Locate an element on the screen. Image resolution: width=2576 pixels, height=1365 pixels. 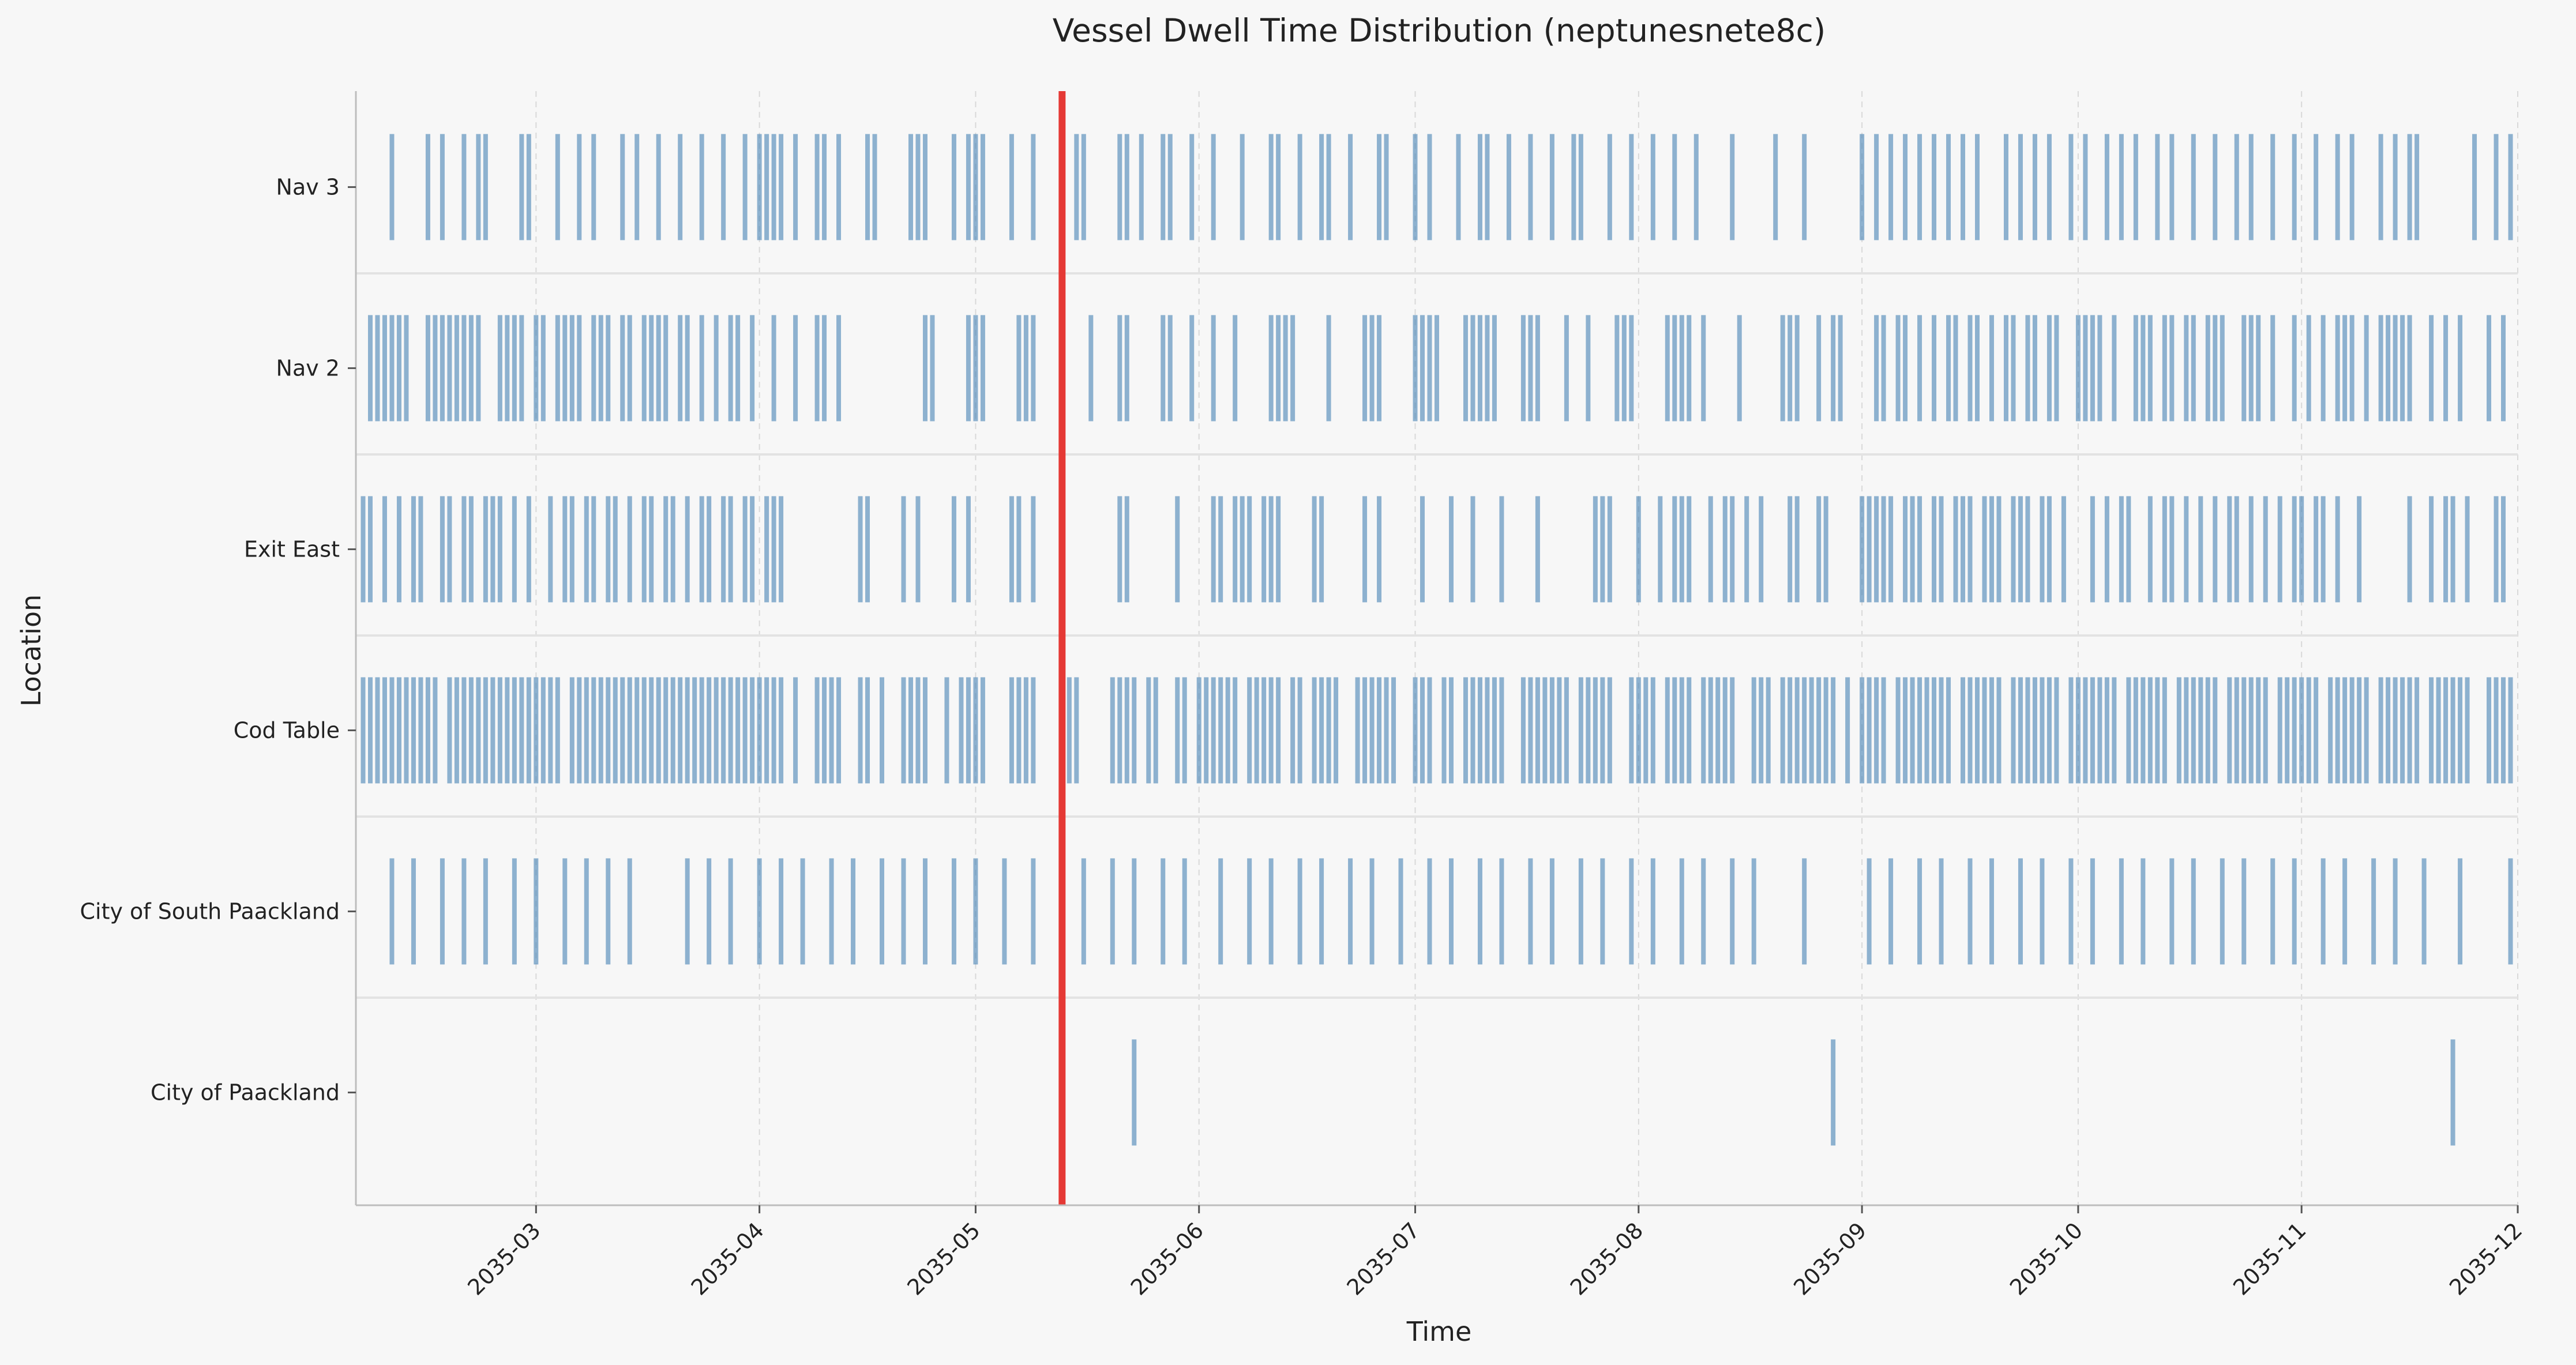
x-tick-label: 2035-04 is located at coordinates (727, 1258).